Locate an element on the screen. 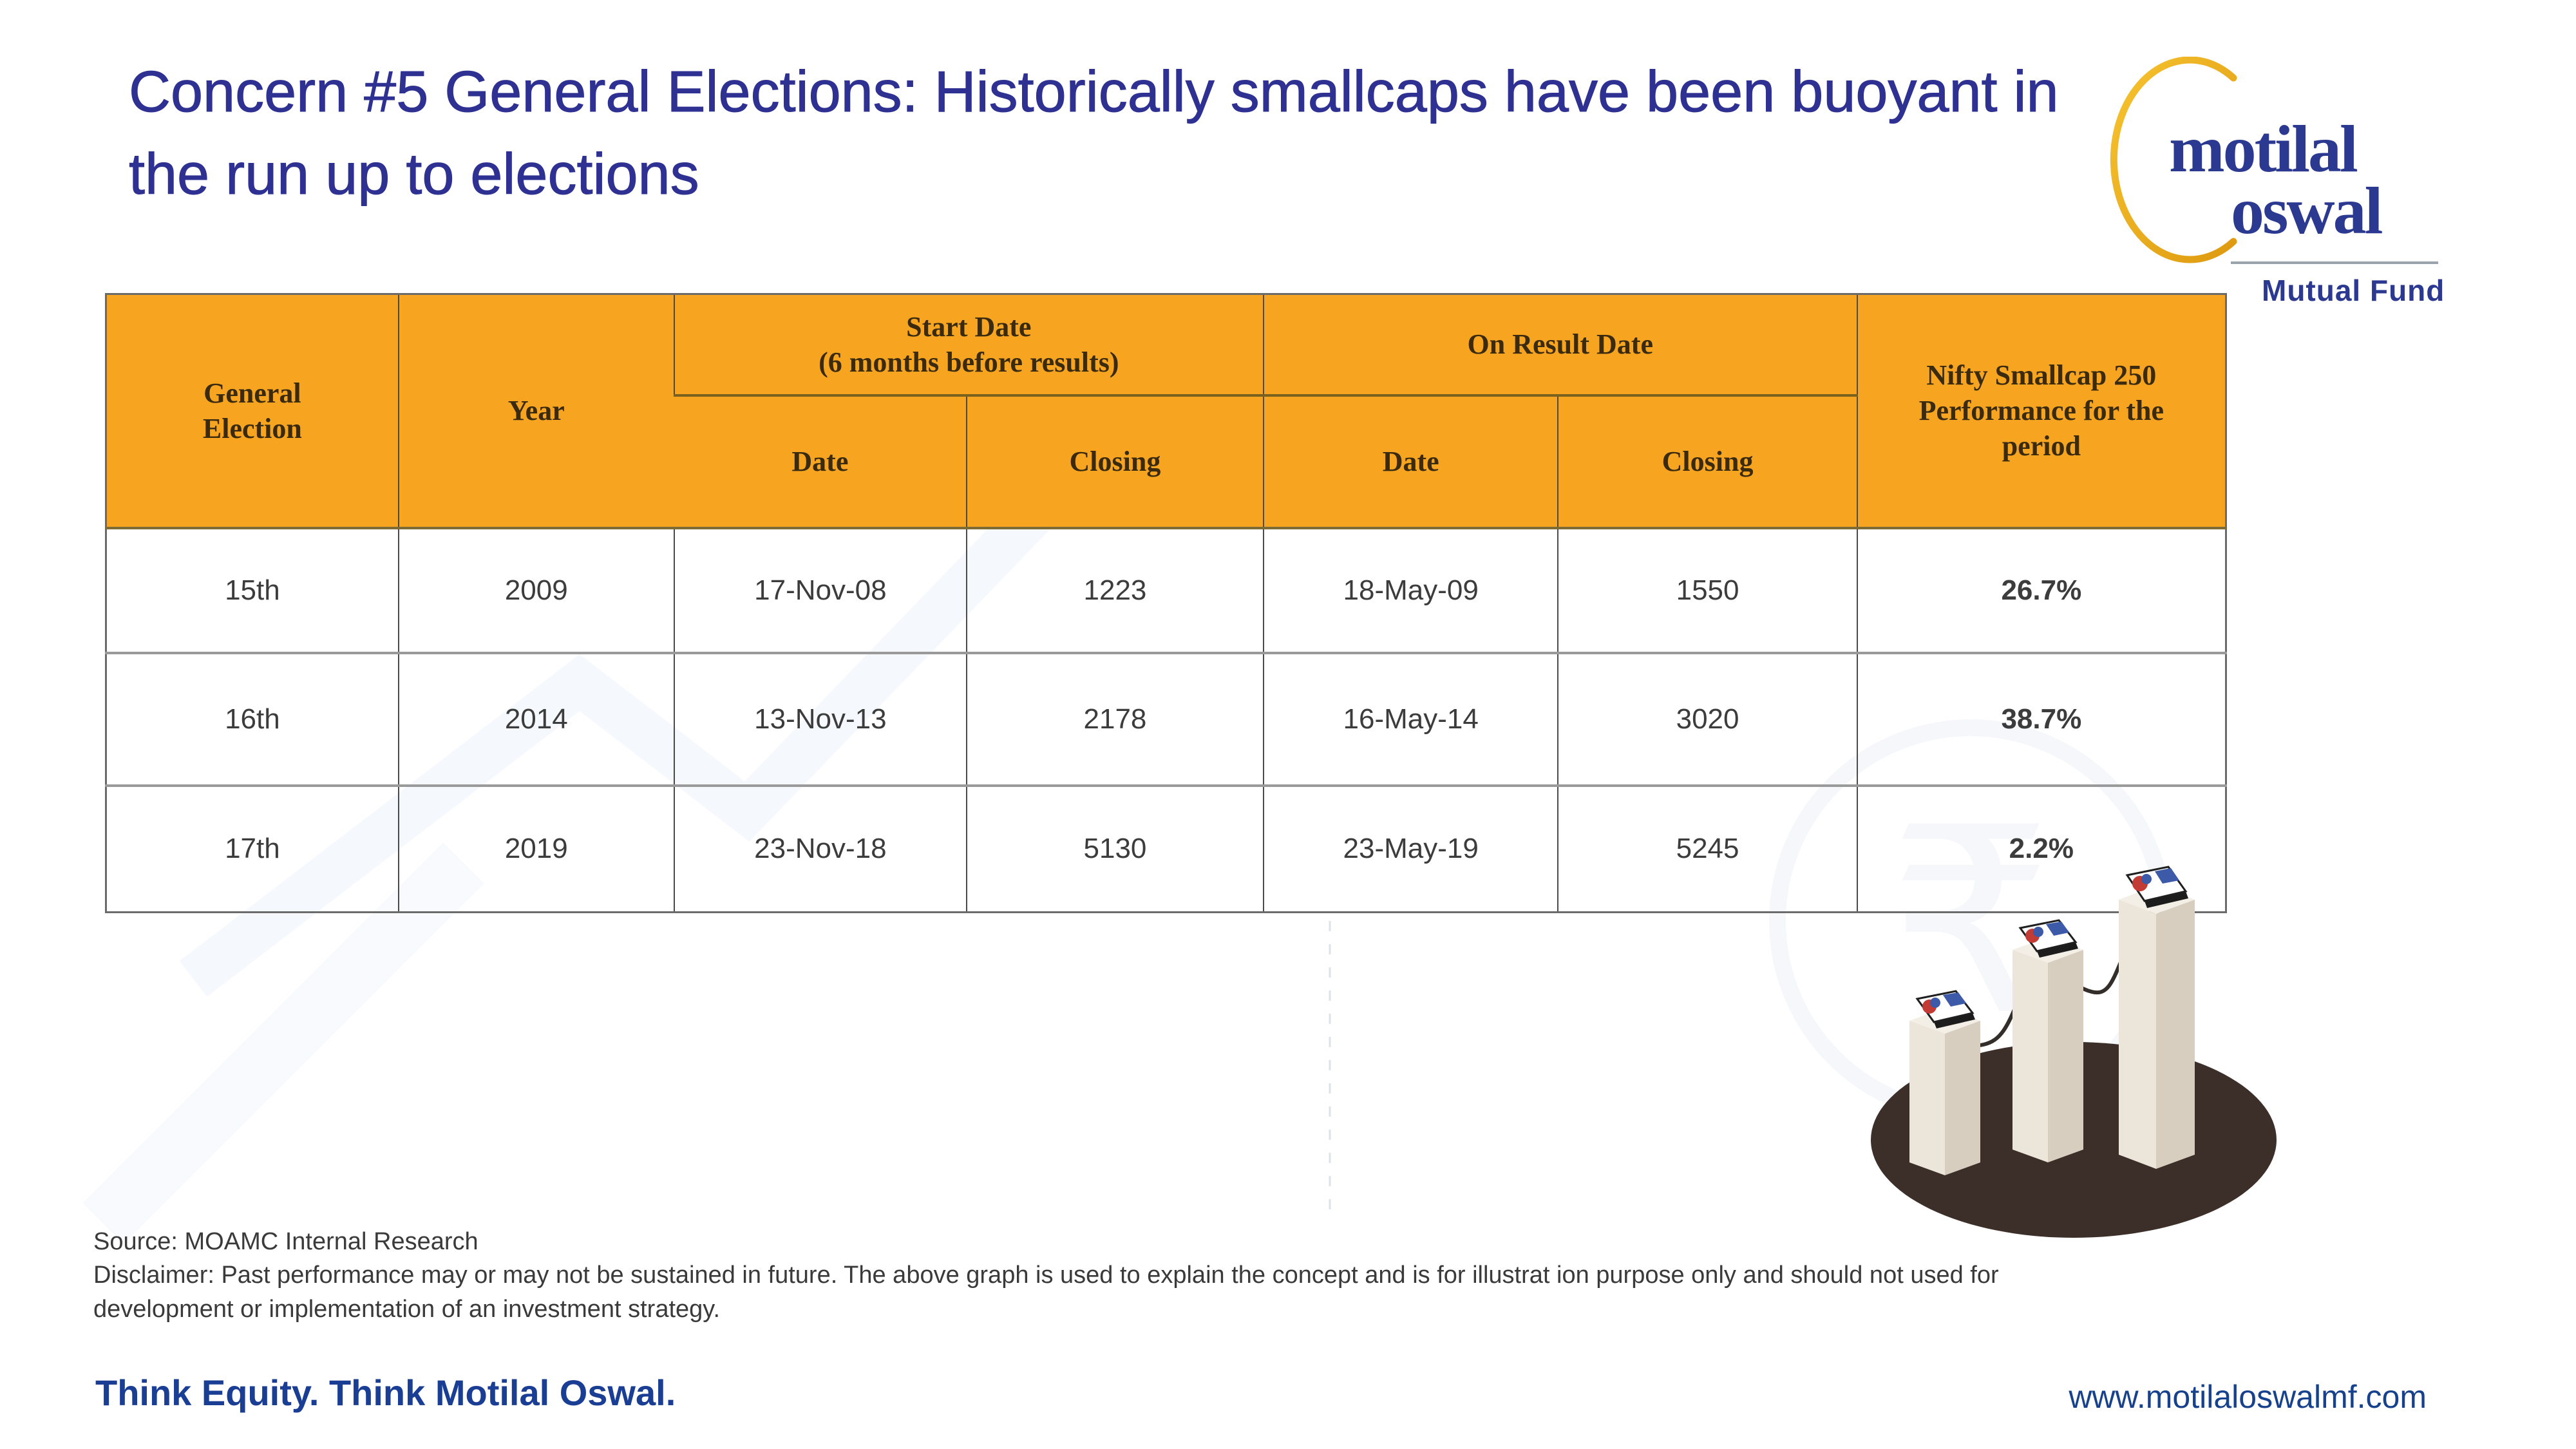  footer-website: www.motilaloswalmf.com is located at coordinates (2248, 1397).